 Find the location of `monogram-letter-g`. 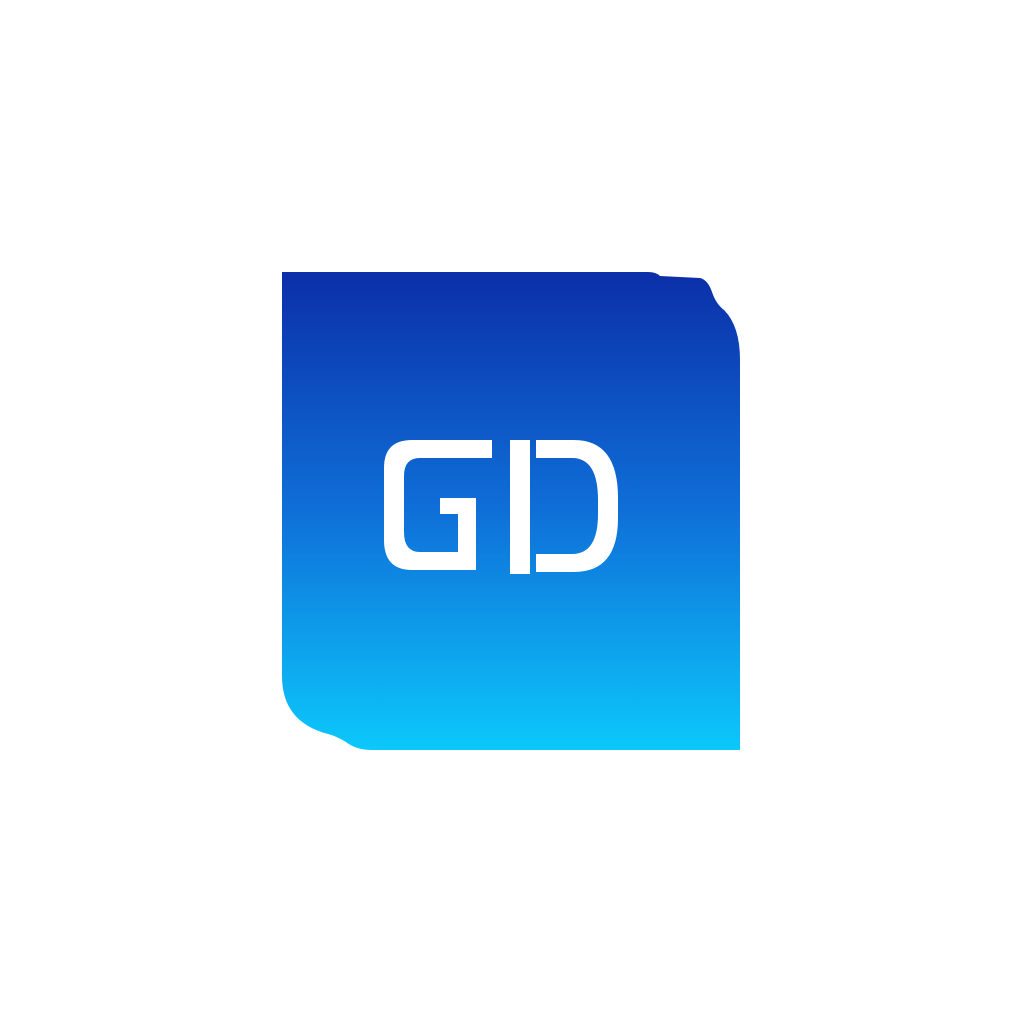

monogram-letter-g is located at coordinates (438, 505).